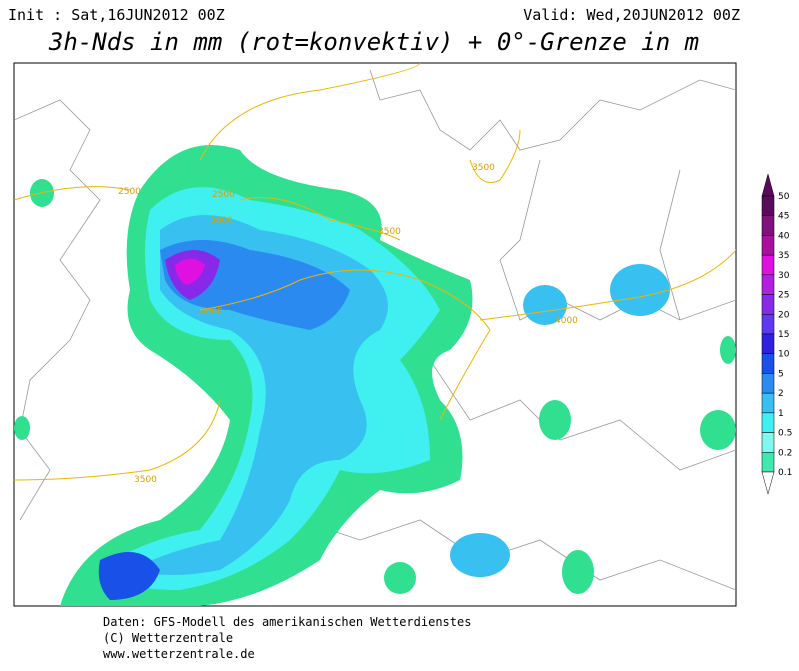 This screenshot has height=671, width=799. Describe the element at coordinates (768, 483) in the screenshot. I see `colorbar-arrow-bottom` at that location.